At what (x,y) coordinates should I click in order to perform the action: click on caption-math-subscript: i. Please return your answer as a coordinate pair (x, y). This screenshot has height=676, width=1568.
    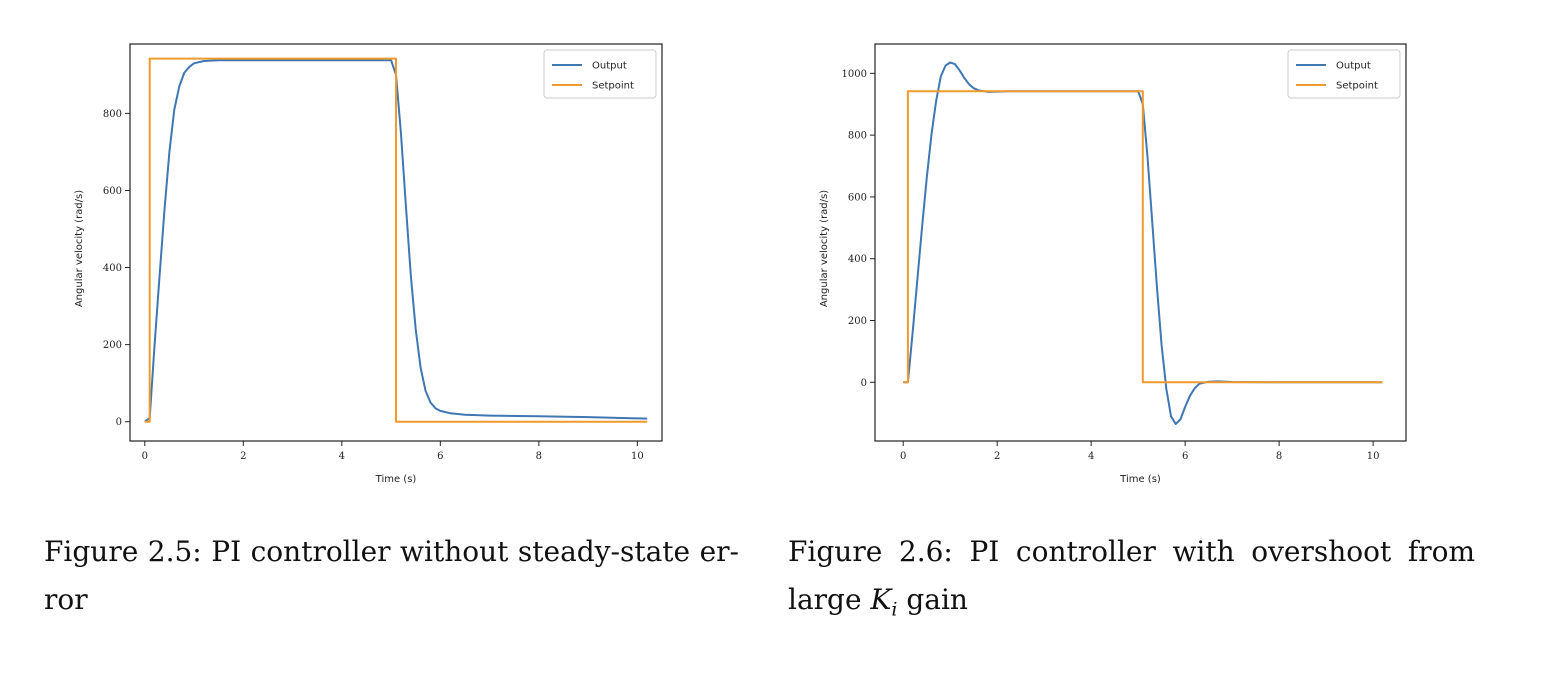
    Looking at the image, I should click on (894, 609).